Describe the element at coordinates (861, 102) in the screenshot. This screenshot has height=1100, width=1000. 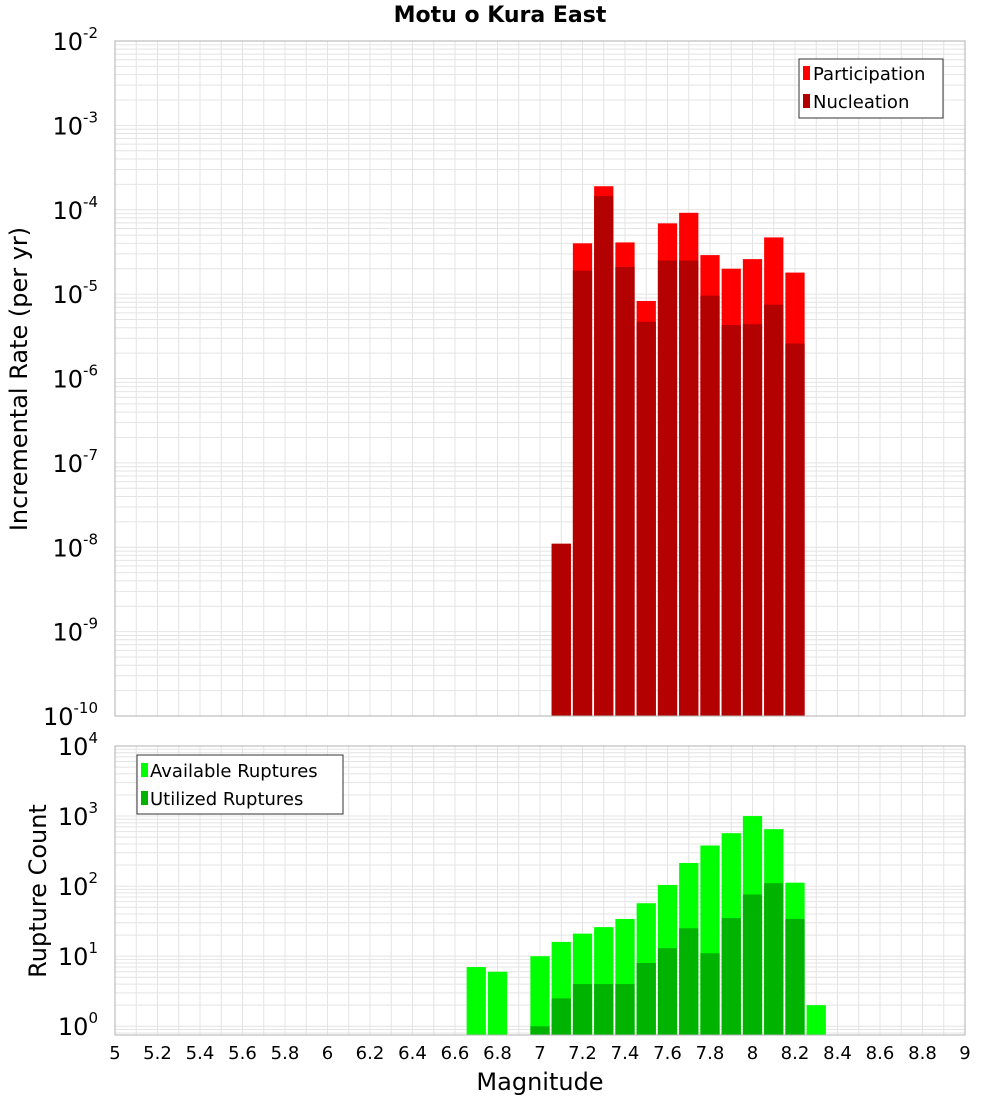
I see `nucleation-legend-label: Nucleation` at that location.